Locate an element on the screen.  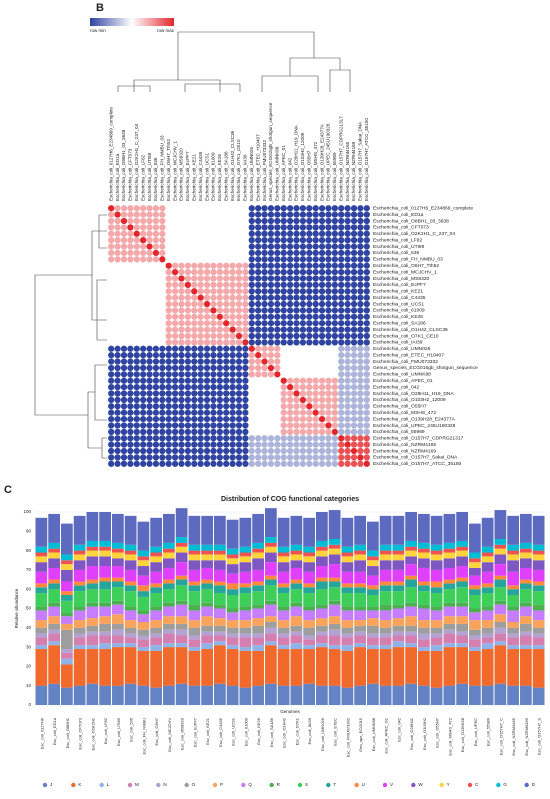
x-tick-label: Esc_coli_EcPF7 is located at coordinates (194, 732).